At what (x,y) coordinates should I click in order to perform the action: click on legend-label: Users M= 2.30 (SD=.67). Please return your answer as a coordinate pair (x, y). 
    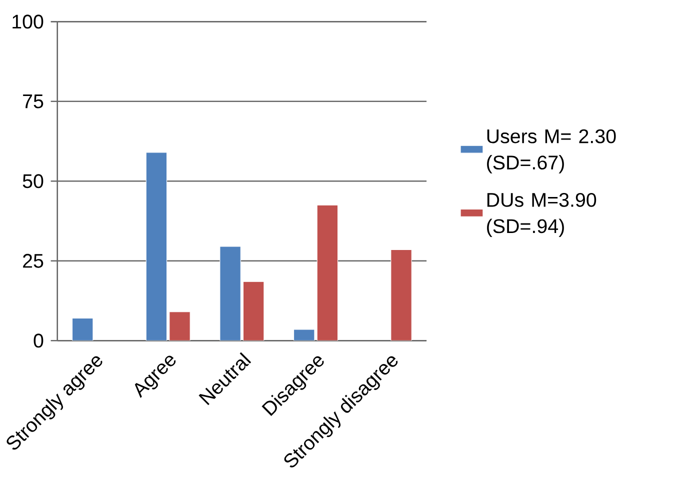
    Looking at the image, I should click on (551, 151).